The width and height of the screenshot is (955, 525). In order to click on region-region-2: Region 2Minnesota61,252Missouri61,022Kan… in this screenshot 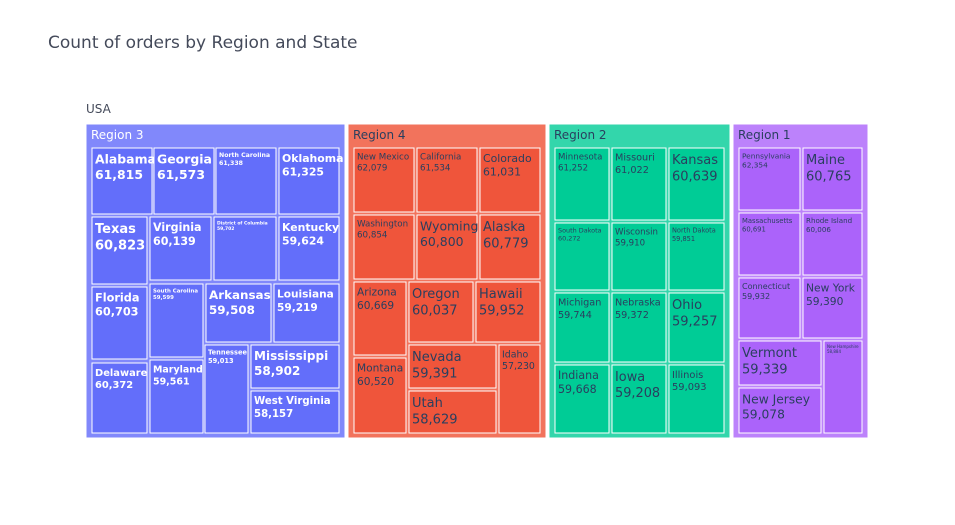, I will do `click(639, 281)`.